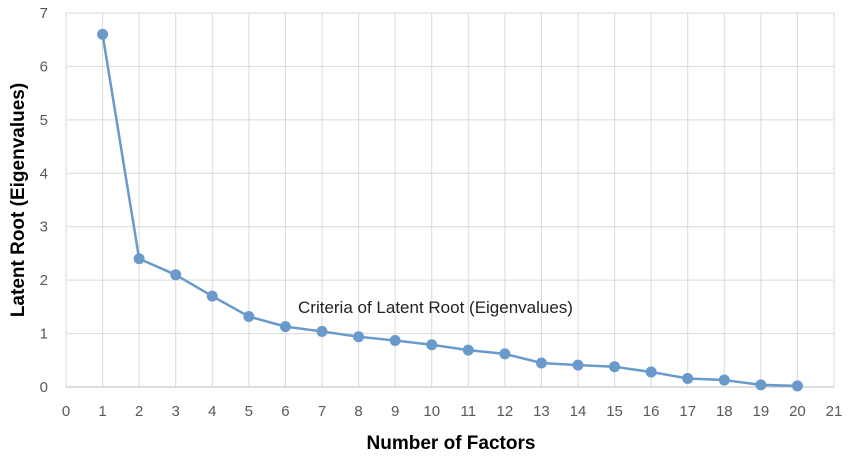 This screenshot has height=461, width=850. Describe the element at coordinates (435, 307) in the screenshot. I see `chart-annotation: Criteria of Latent Root (Eigenvalues)` at that location.